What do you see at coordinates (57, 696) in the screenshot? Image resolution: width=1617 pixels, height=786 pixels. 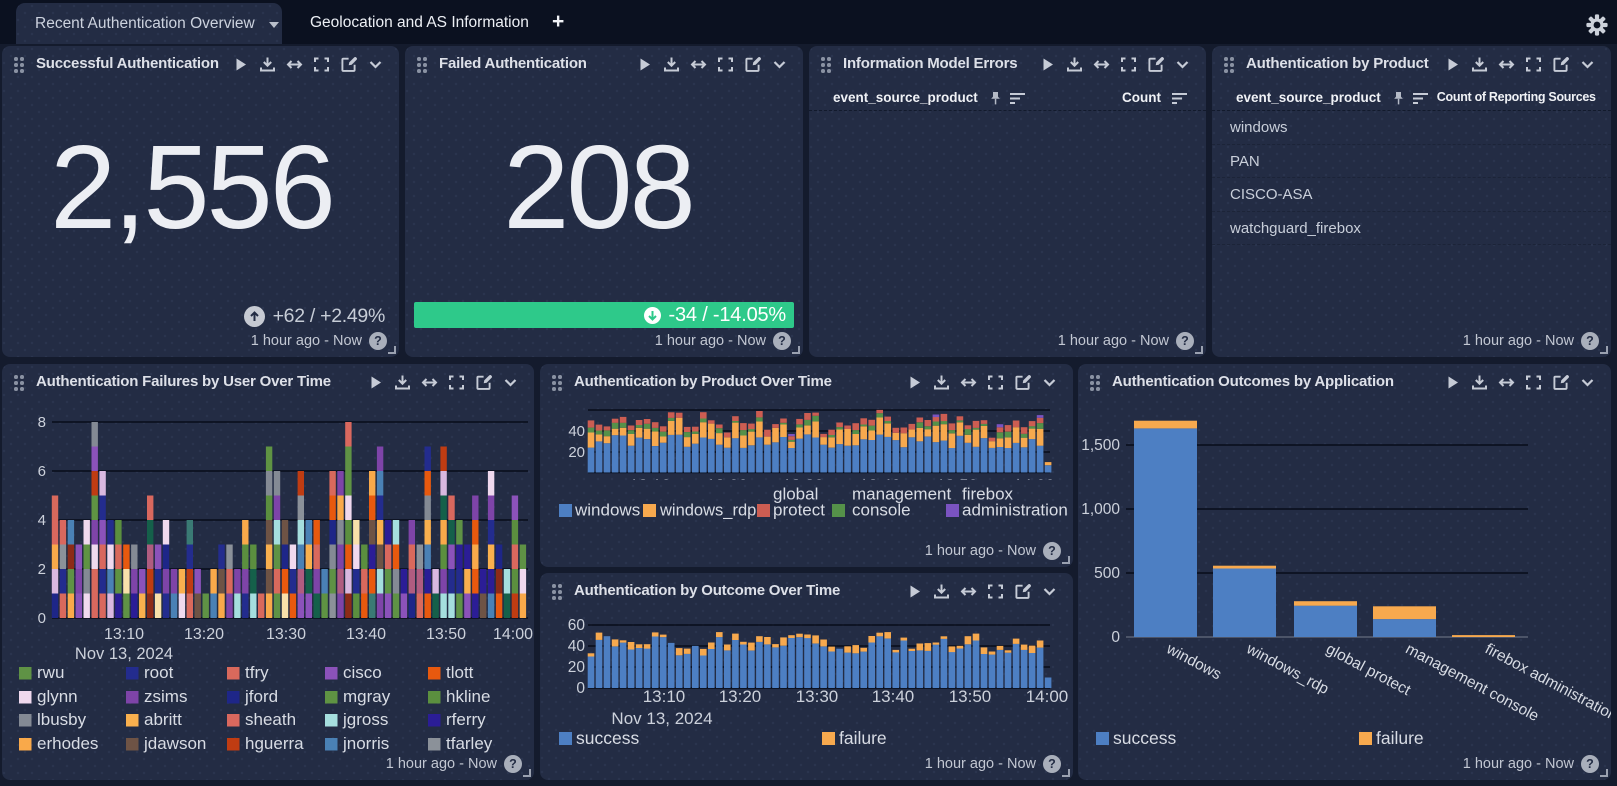 I see `svg-text: glynn` at bounding box center [57, 696].